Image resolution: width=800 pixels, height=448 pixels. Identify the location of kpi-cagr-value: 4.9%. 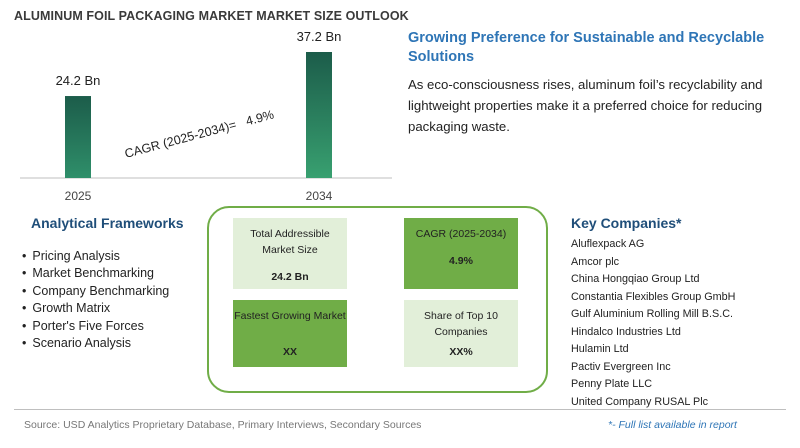
(461, 261).